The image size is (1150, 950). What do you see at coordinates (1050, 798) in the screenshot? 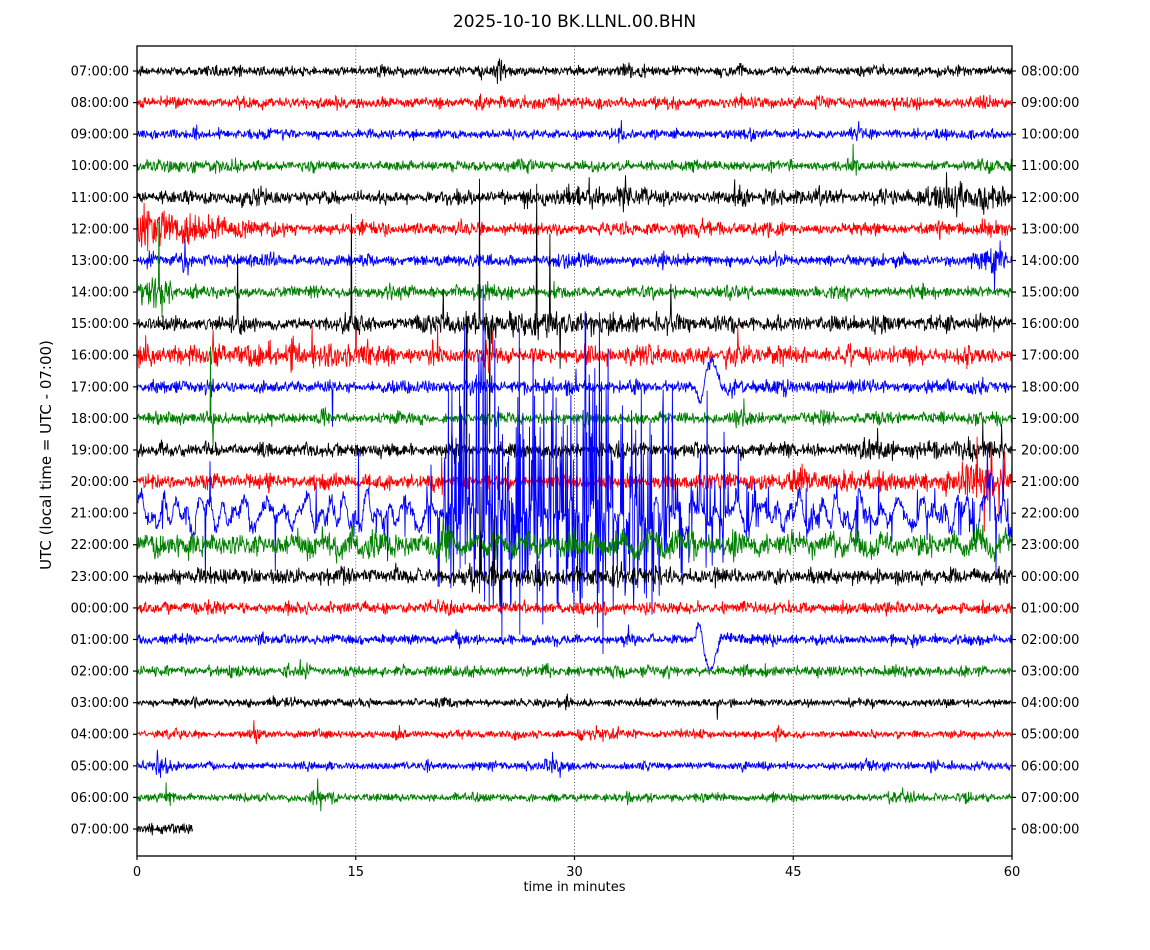
I see `local-time-label: 07:00:00` at bounding box center [1050, 798].